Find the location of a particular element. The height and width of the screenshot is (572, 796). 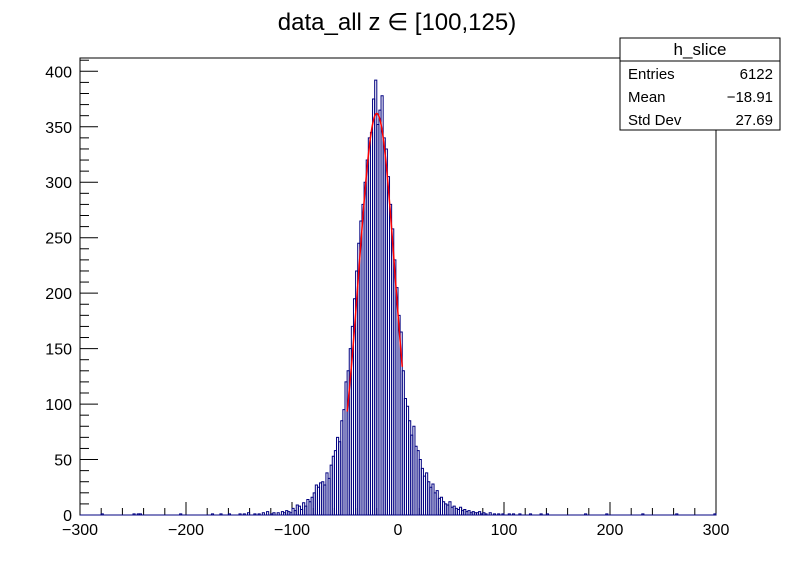

stats-stddev-label: Std Dev is located at coordinates (655, 120).